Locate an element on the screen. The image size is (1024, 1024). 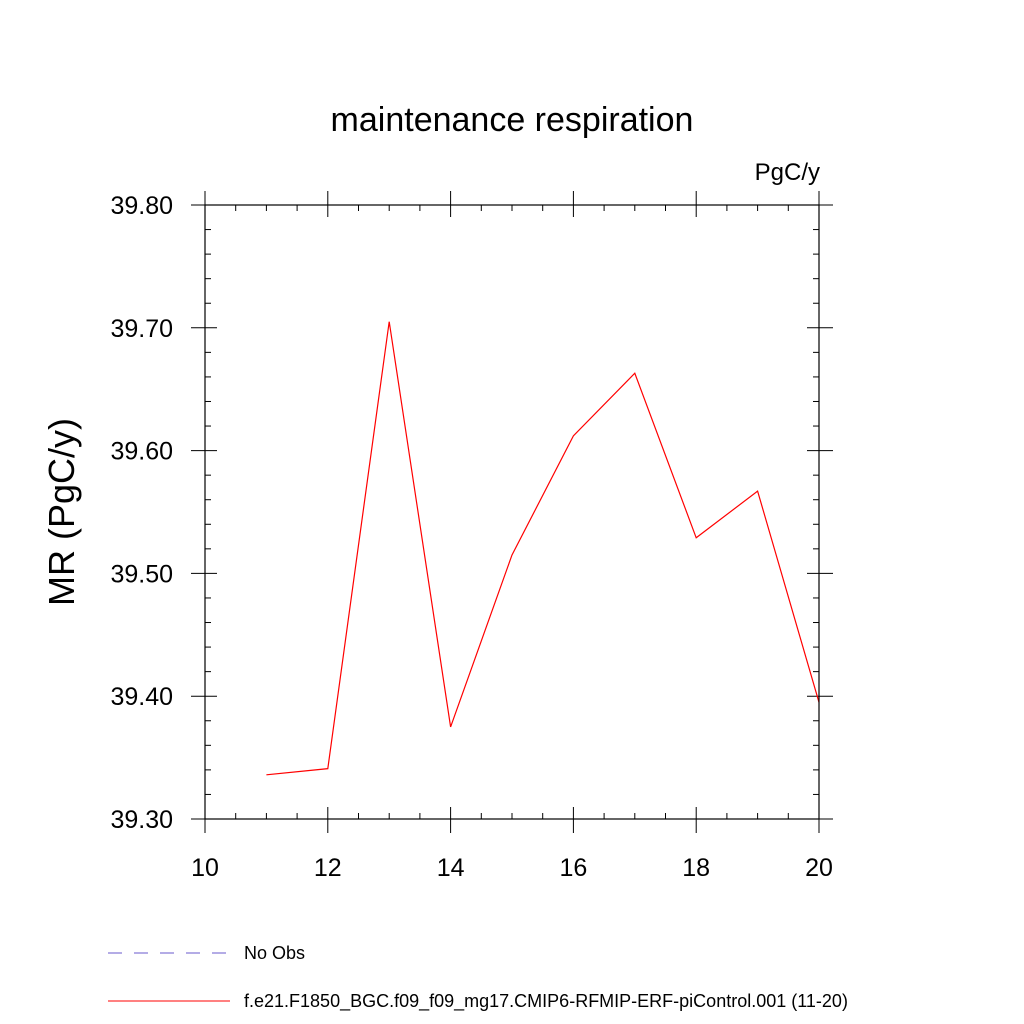
y-tick-label: 39.40 is located at coordinates (141, 697).